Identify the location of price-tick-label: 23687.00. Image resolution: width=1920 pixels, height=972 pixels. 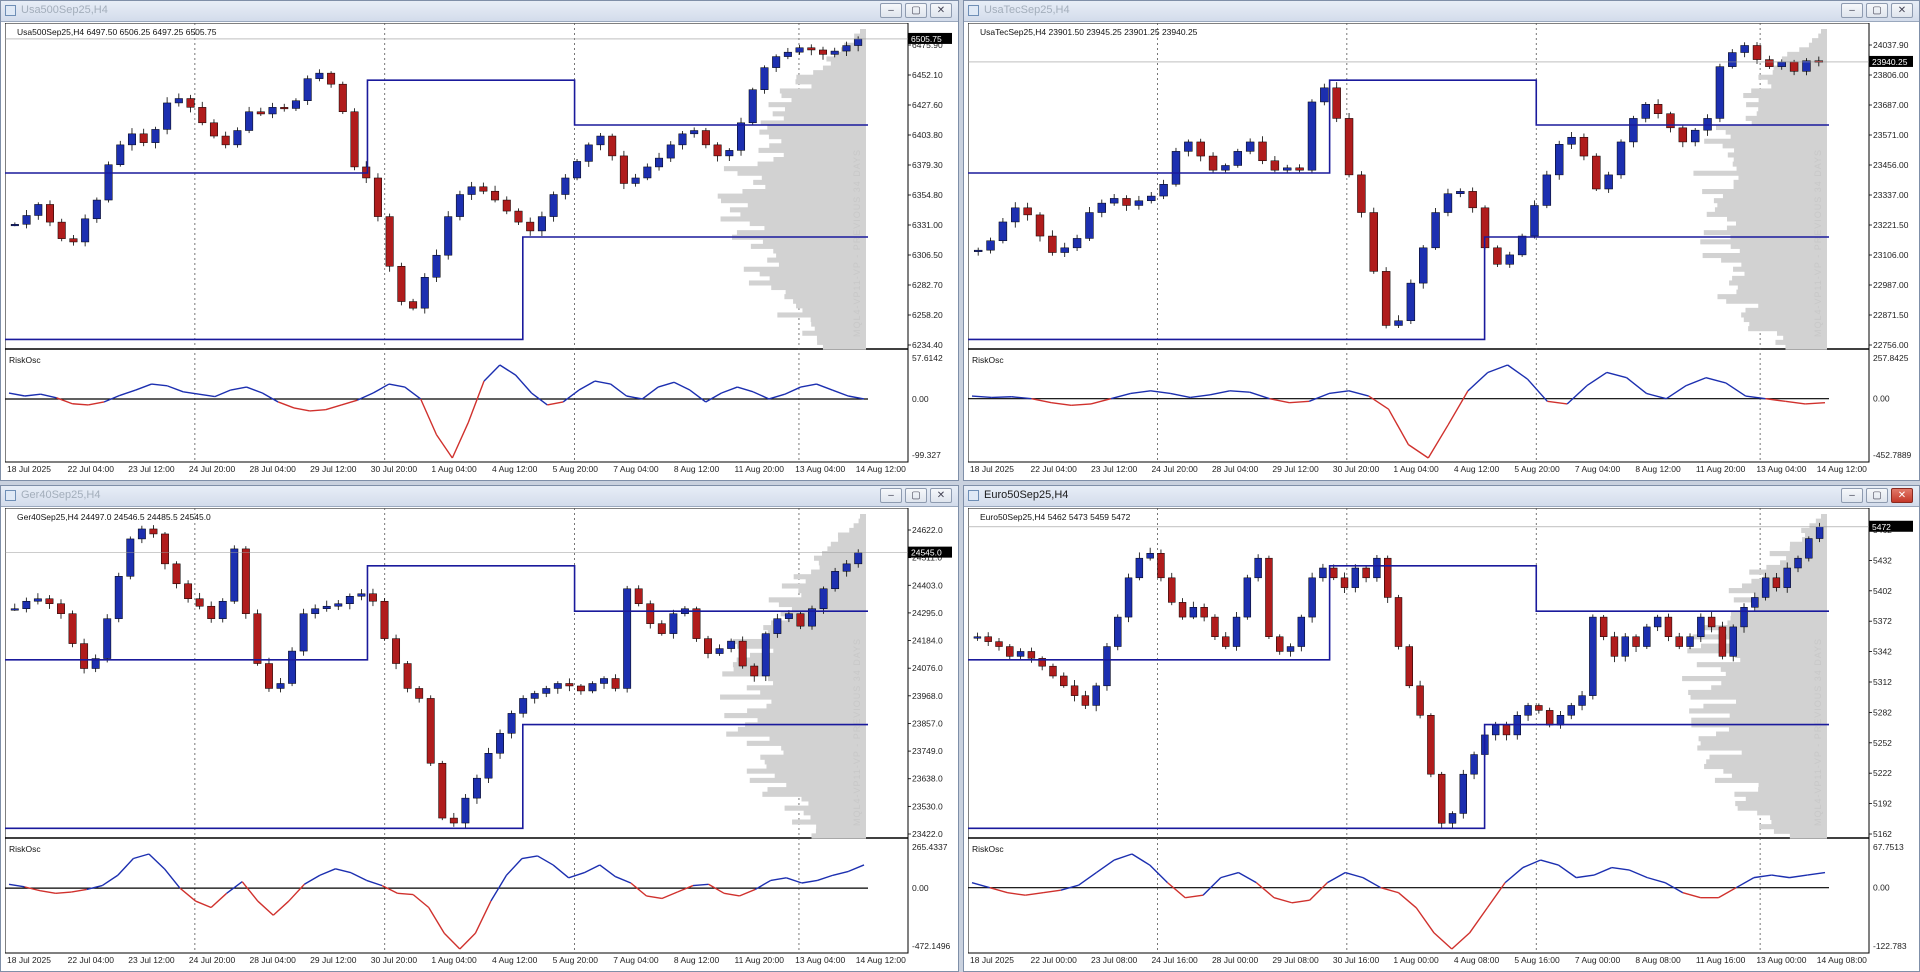
(1891, 105).